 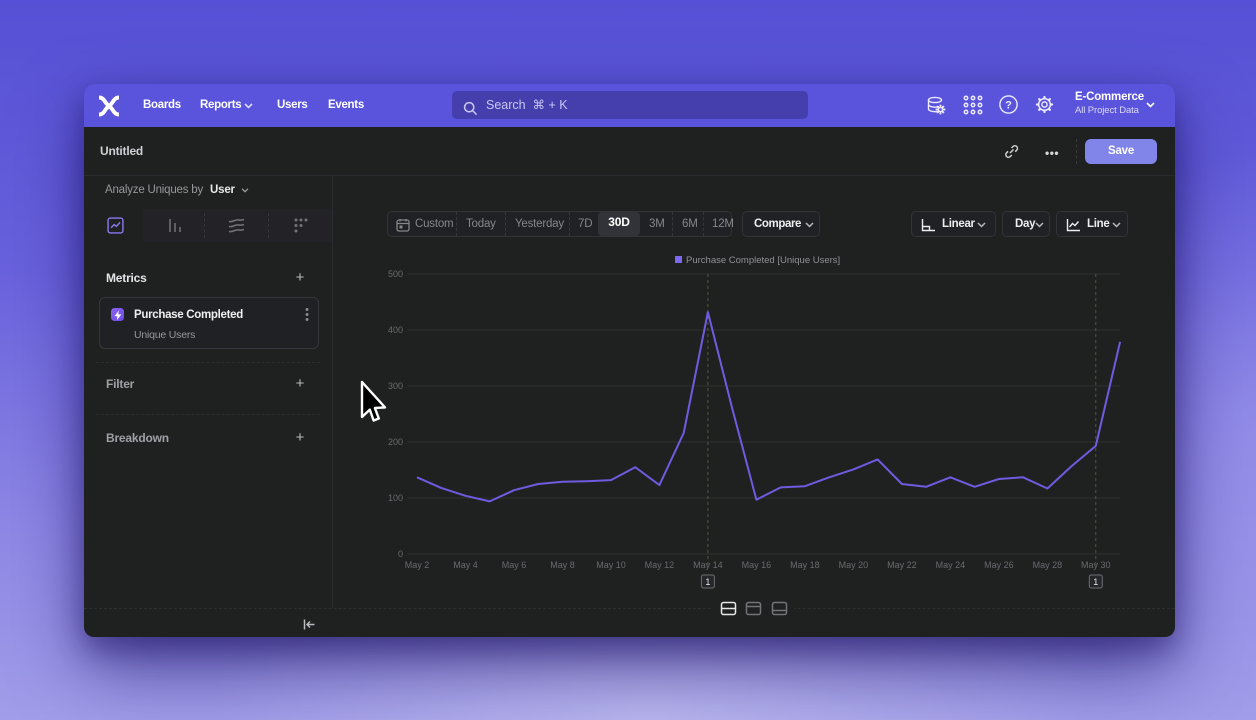 I want to click on svg-text: 400, so click(x=395, y=330).